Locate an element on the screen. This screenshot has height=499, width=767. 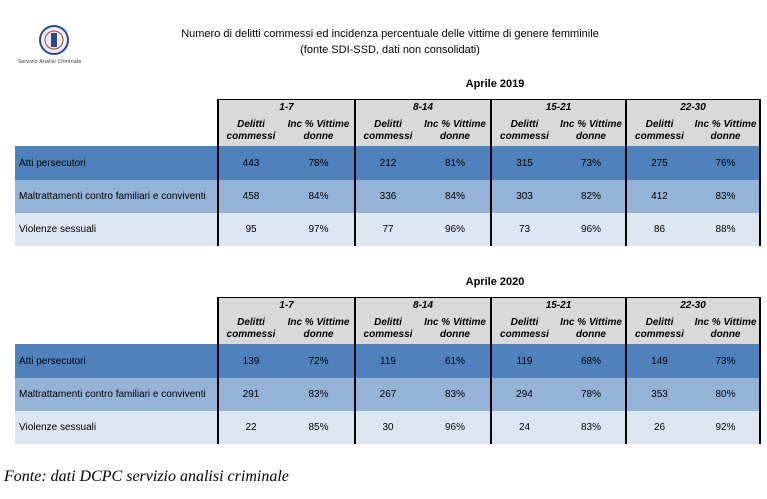
table-cell: 139 is located at coordinates (250, 361).